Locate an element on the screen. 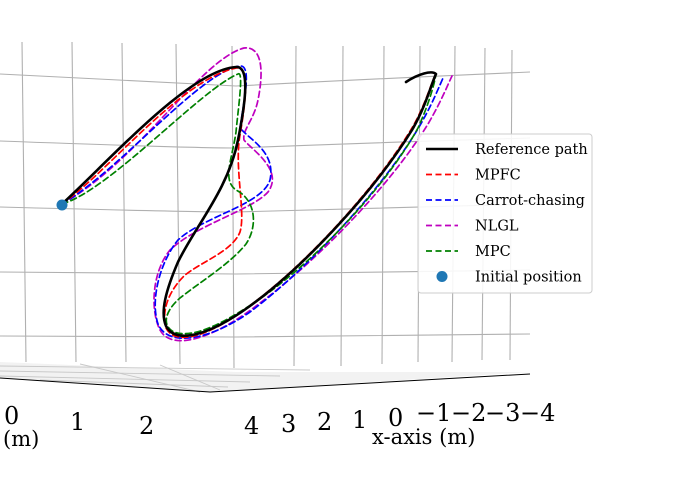  legend-label-initial-position: Initial position is located at coordinates (528, 278).